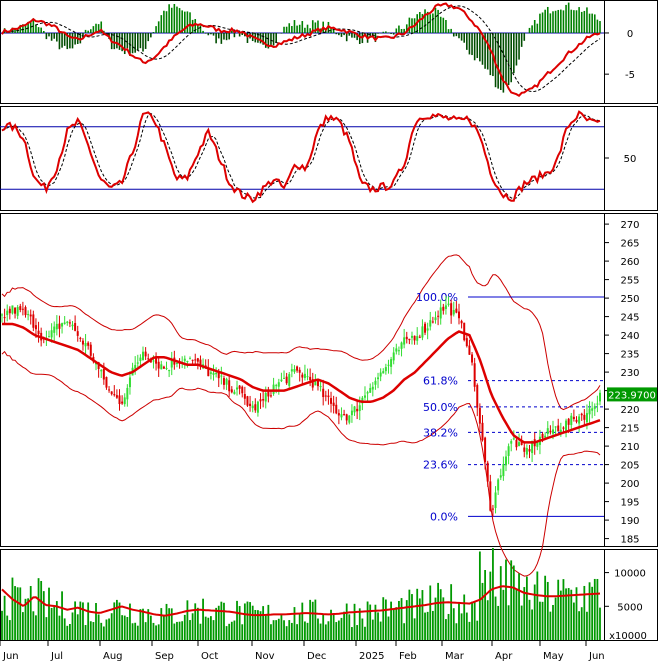 This screenshot has height=662, width=658. What do you see at coordinates (628, 636) in the screenshot?
I see `volume-unit-label: x10000` at bounding box center [628, 636].